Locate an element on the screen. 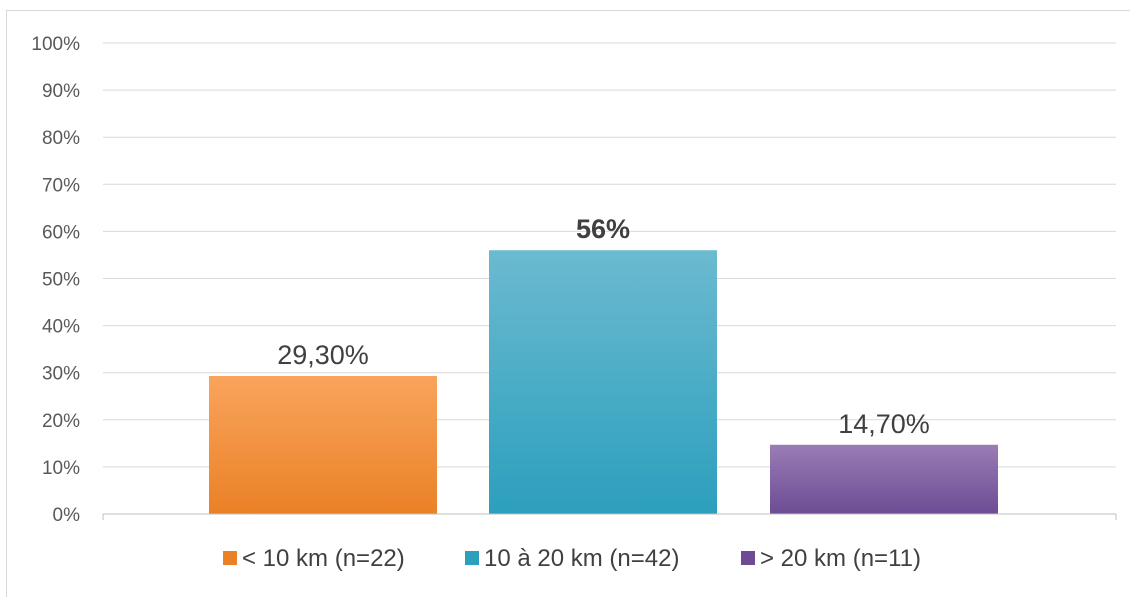 This screenshot has height=603, width=1131. y-tick-label: 60% is located at coordinates (61, 232).